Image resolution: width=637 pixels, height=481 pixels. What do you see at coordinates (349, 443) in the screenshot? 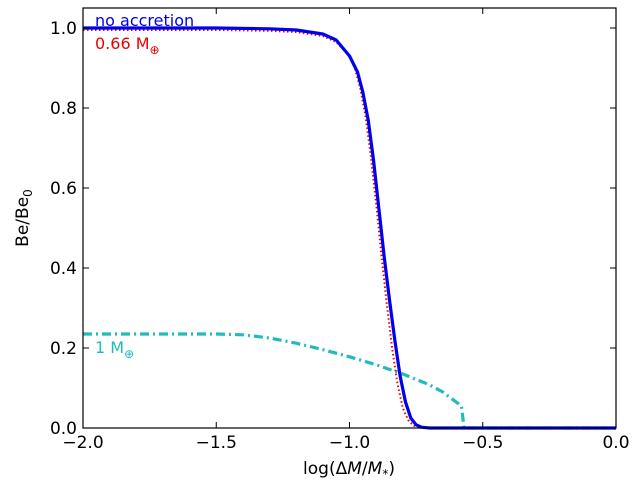
I see `x-tick-label-2: −1.0` at bounding box center [349, 443].